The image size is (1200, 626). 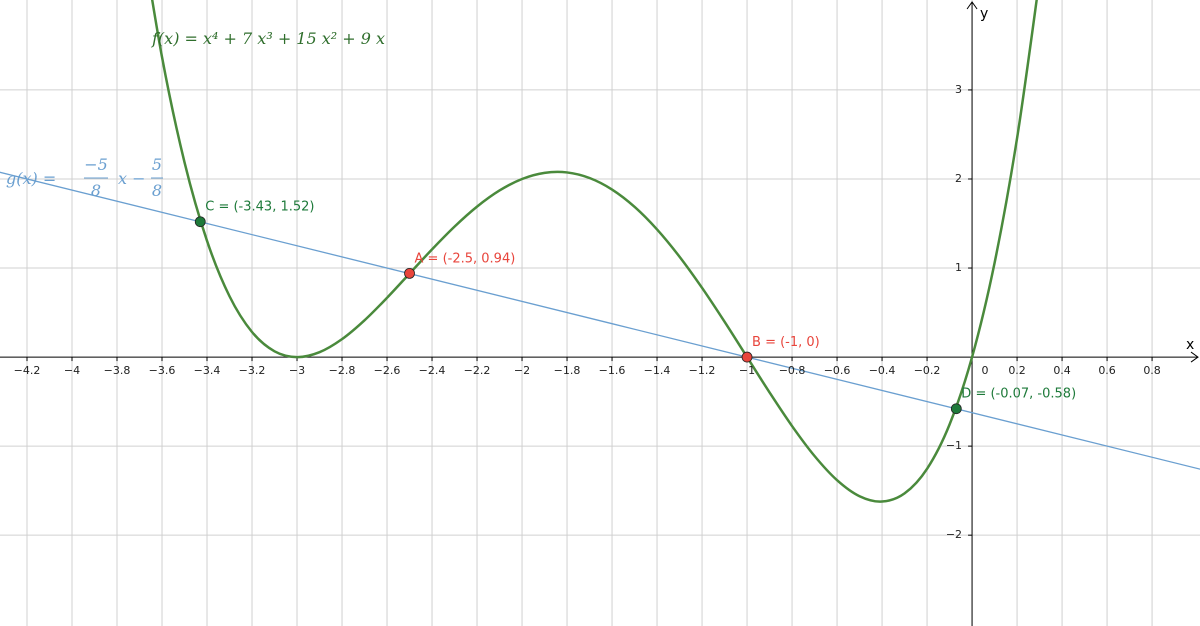 What do you see at coordinates (954, 534) in the screenshot?
I see `y-tick-label: −2` at bounding box center [954, 534].